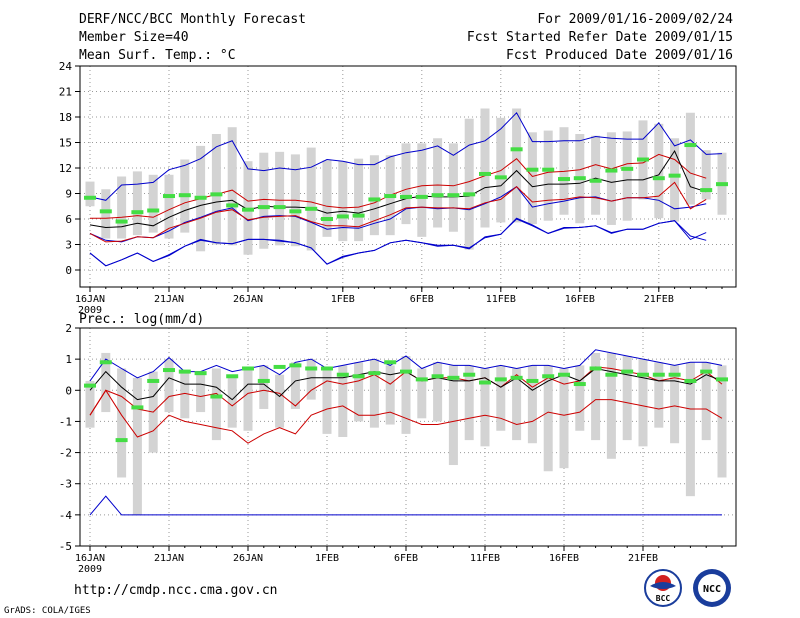 The image size is (800, 618). Describe the element at coordinates (68, 219) in the screenshot. I see `y-tick-label: 6` at that location.